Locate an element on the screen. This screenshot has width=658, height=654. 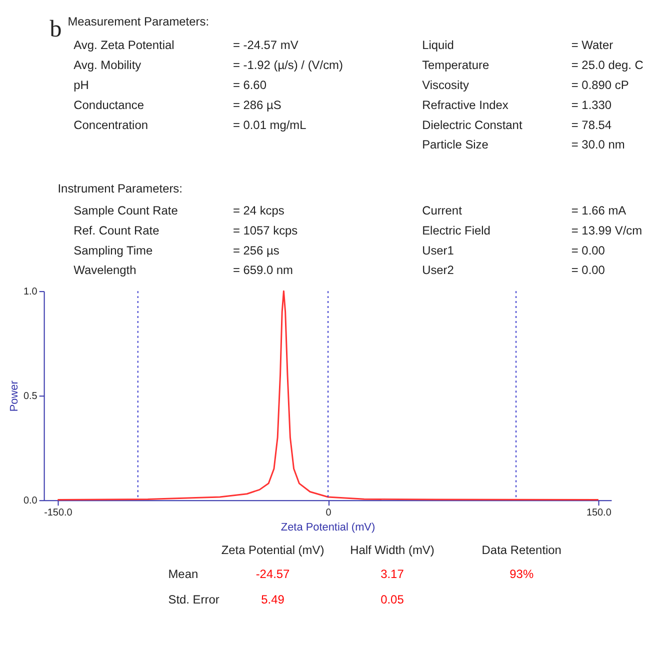
text: Avg. Zeta Potential is located at coordinates (124, 45).